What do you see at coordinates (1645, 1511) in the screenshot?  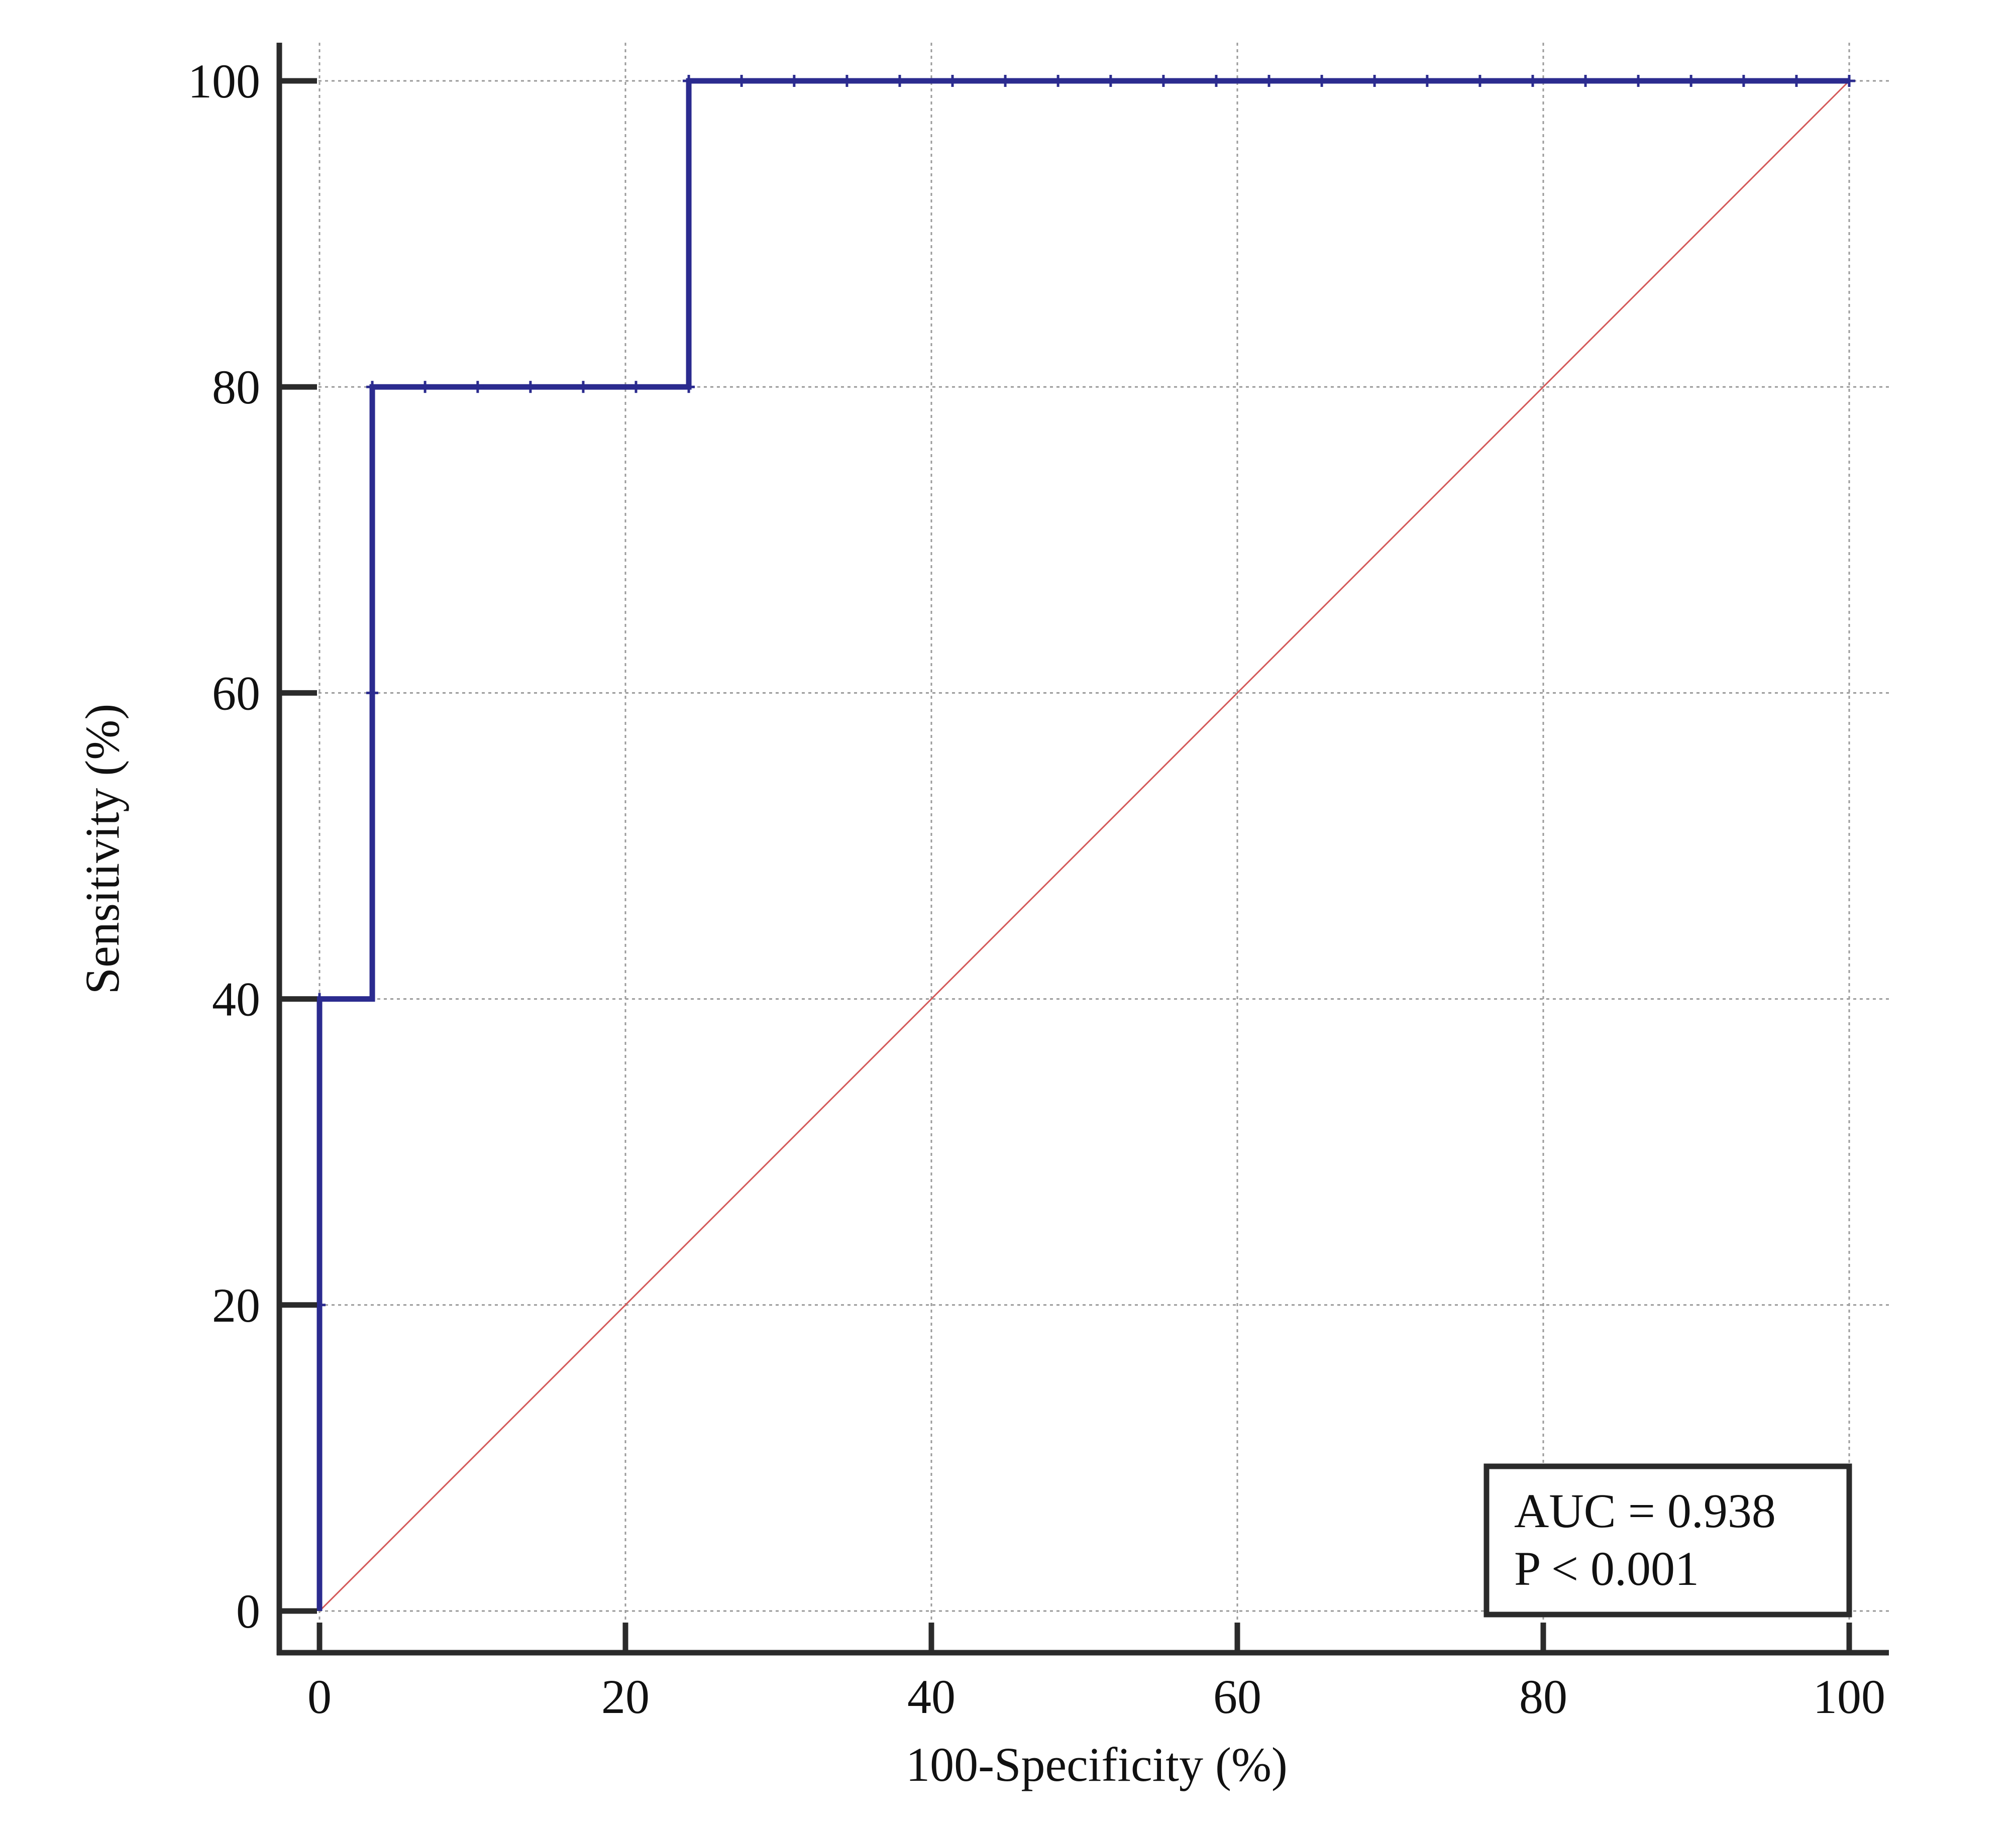 I see `auc-value-label: AUC = 0.938` at bounding box center [1645, 1511].